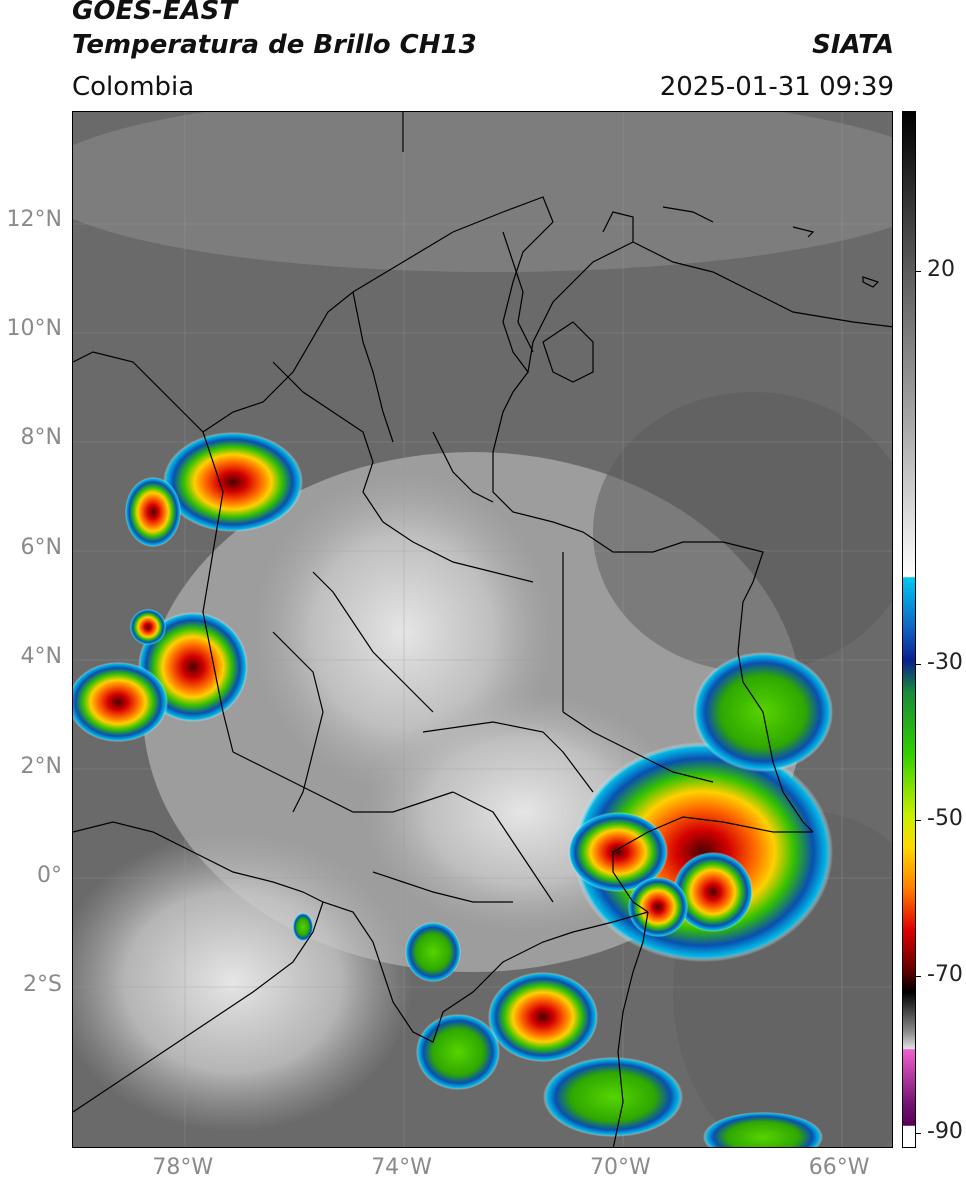  What do you see at coordinates (776, 87) in the screenshot?
I see `timestamp-label: 2025-01-31 09:39` at bounding box center [776, 87].